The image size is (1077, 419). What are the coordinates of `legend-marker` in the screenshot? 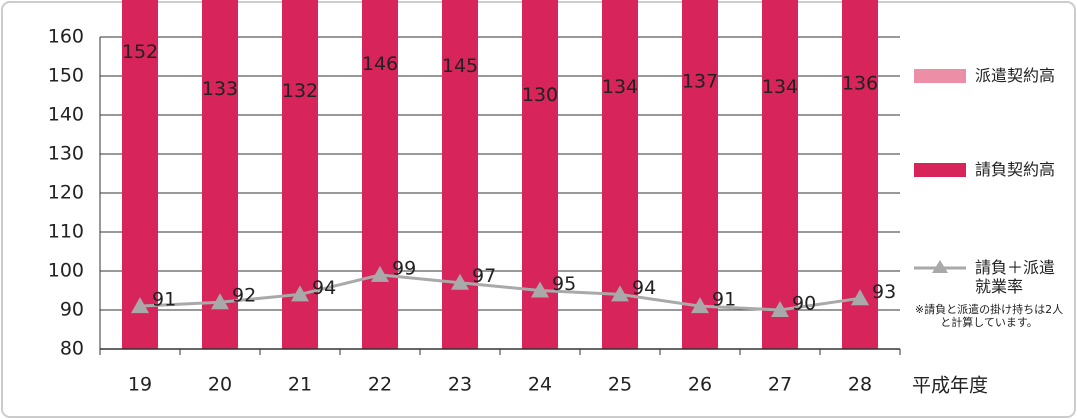 It's located at (940, 266).